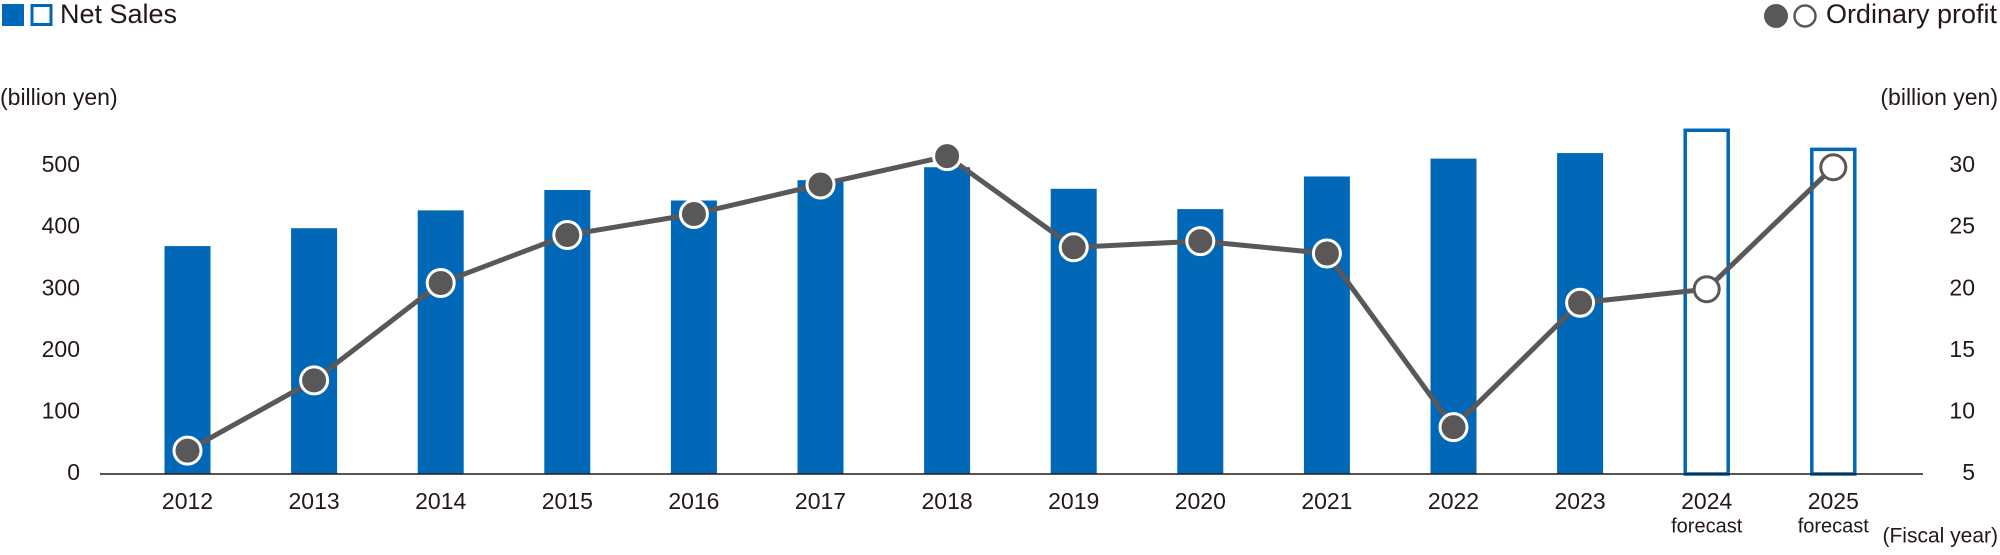 The height and width of the screenshot is (555, 2000). I want to click on x-tick-label: 2017, so click(820, 501).